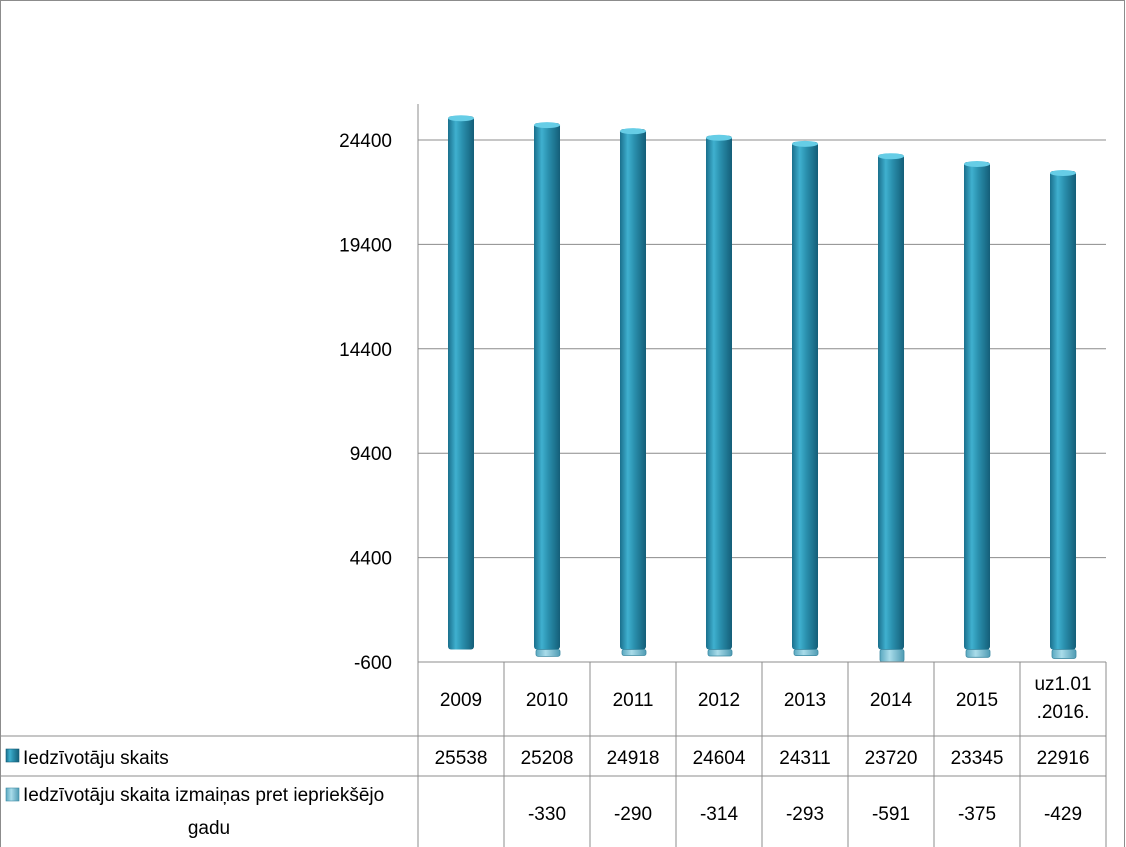  What do you see at coordinates (805, 814) in the screenshot?
I see `value-cell-izmainas: -293` at bounding box center [805, 814].